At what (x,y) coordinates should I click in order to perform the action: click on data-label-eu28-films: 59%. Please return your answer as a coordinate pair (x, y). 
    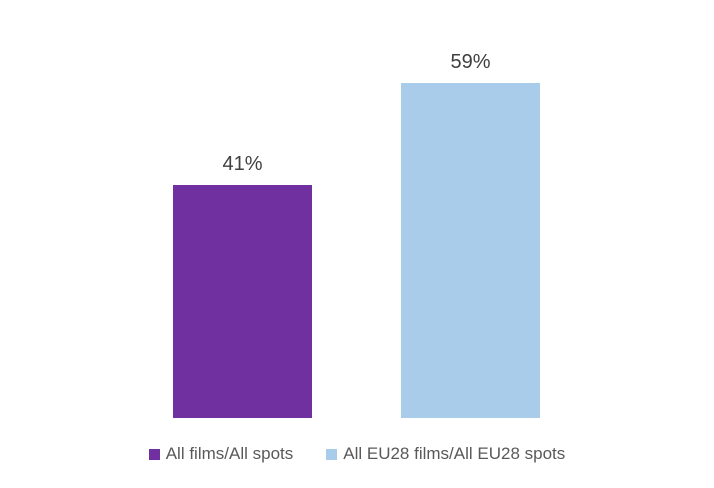
    Looking at the image, I should click on (470, 62).